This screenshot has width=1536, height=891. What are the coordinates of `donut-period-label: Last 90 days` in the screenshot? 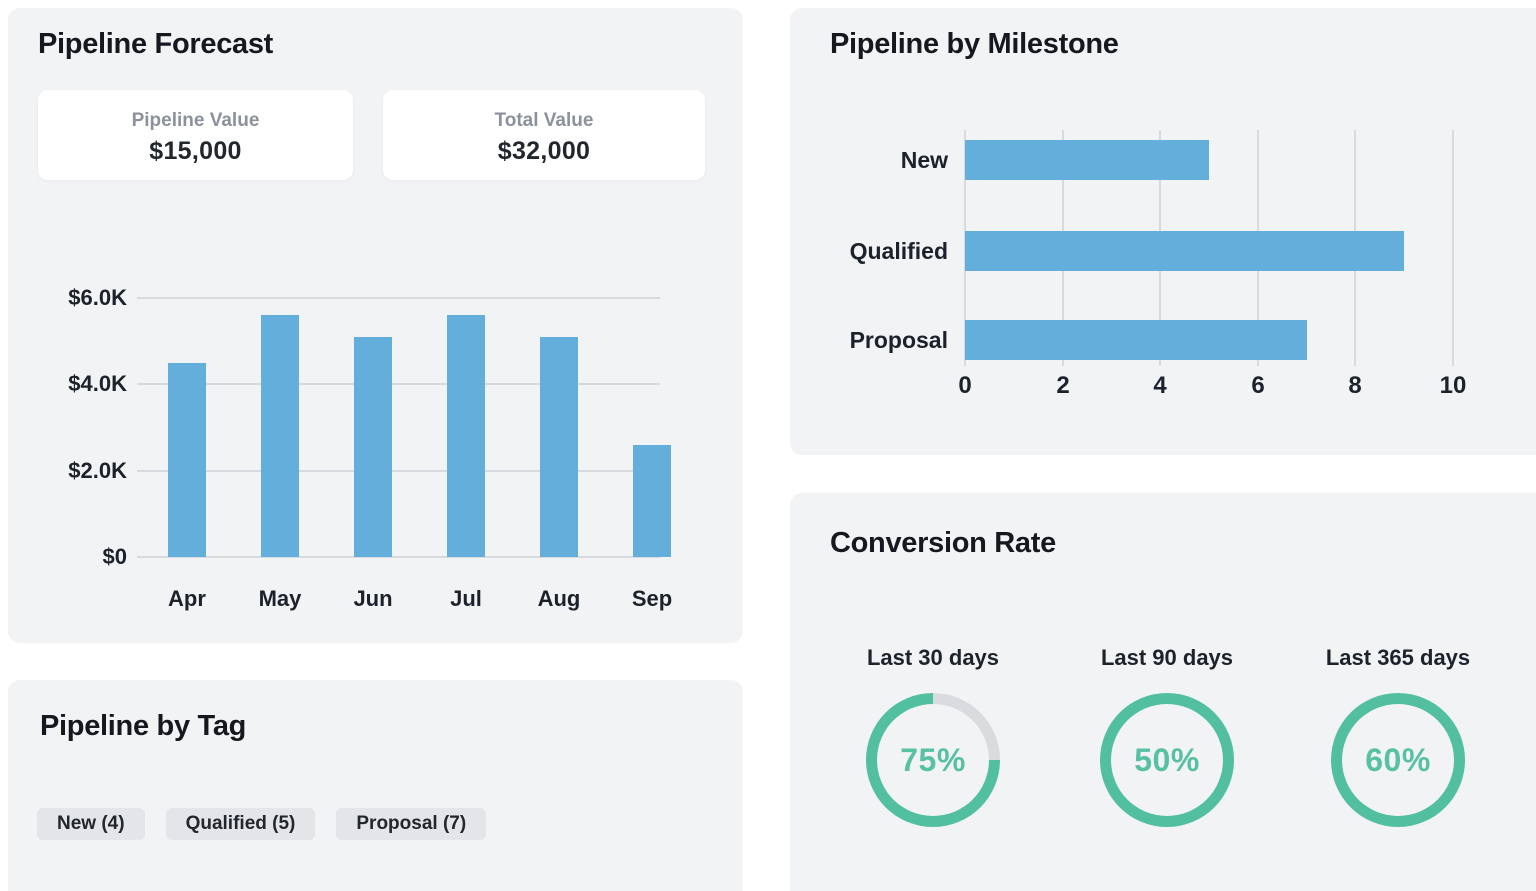 It's located at (1167, 657).